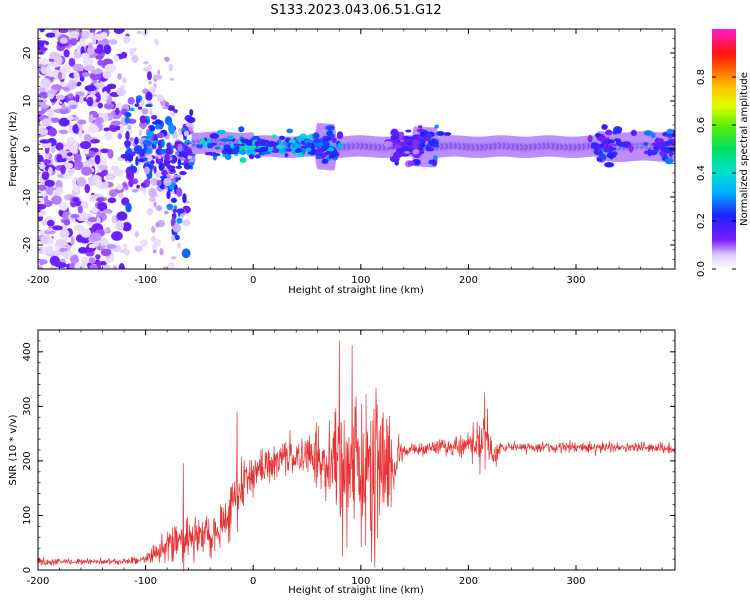 The height and width of the screenshot is (600, 750). Describe the element at coordinates (27, 53) in the screenshot. I see `y-tick-label: 20` at that location.